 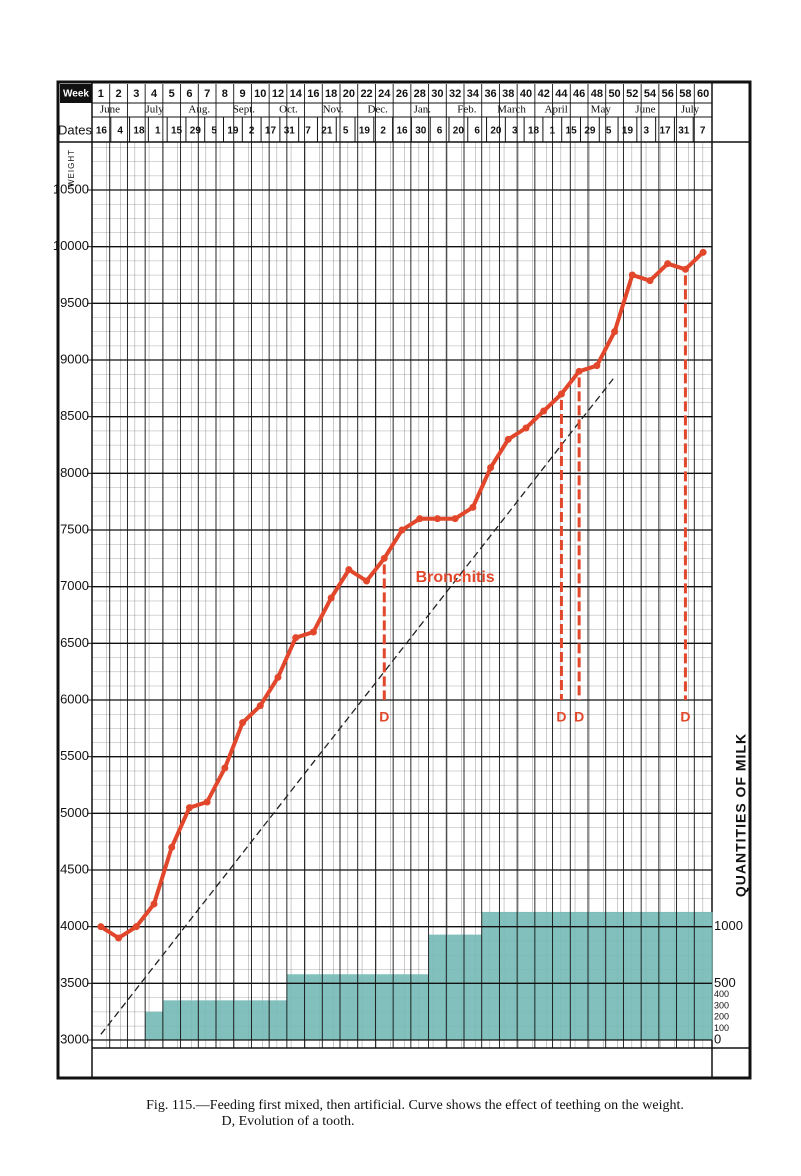 I want to click on x-tick-label: 46, so click(x=579, y=94).